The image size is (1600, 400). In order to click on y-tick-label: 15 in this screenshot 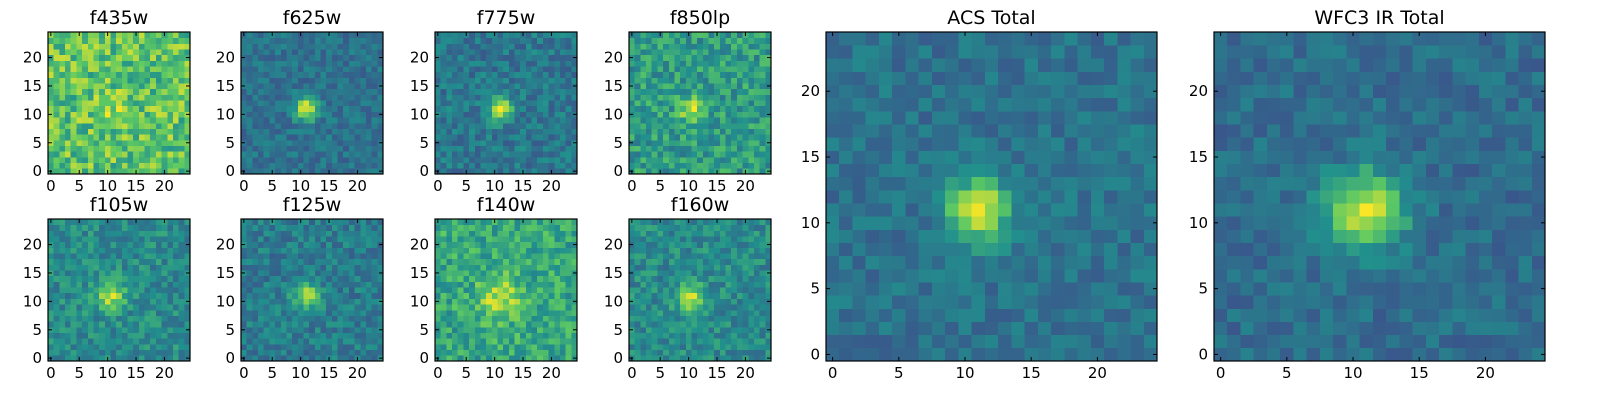, I will do `click(419, 86)`.